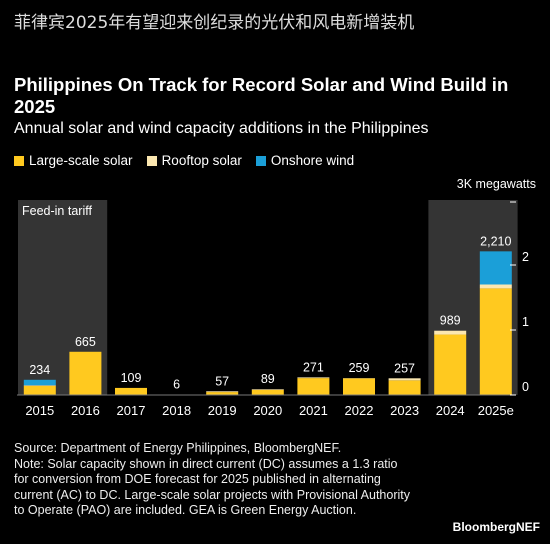 The image size is (550, 544). Describe the element at coordinates (131, 378) in the screenshot. I see `data-label: 109` at that location.